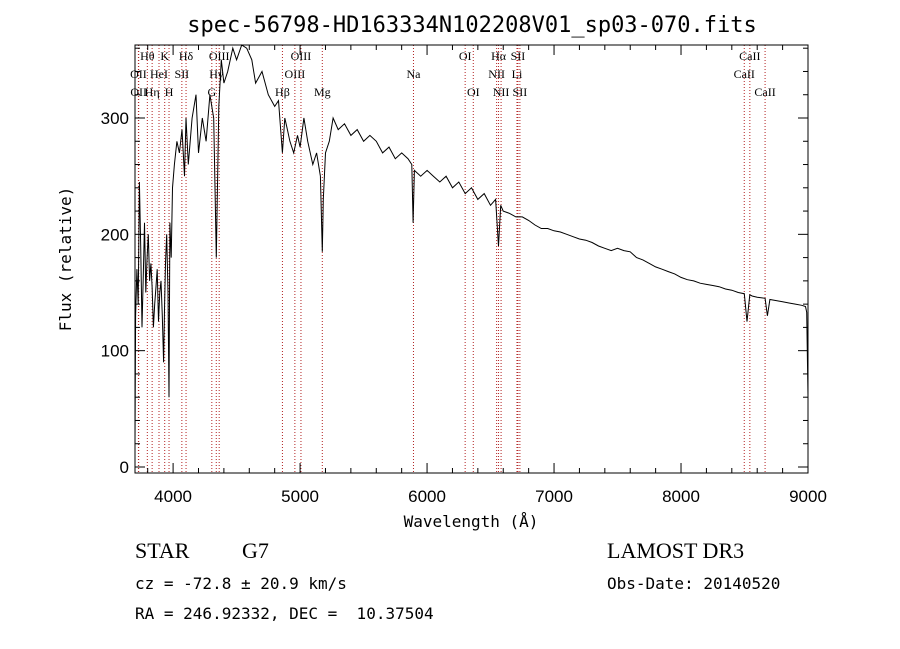  Describe the element at coordinates (322, 92) in the screenshot. I see `spectral-line-label: Mg` at that location.